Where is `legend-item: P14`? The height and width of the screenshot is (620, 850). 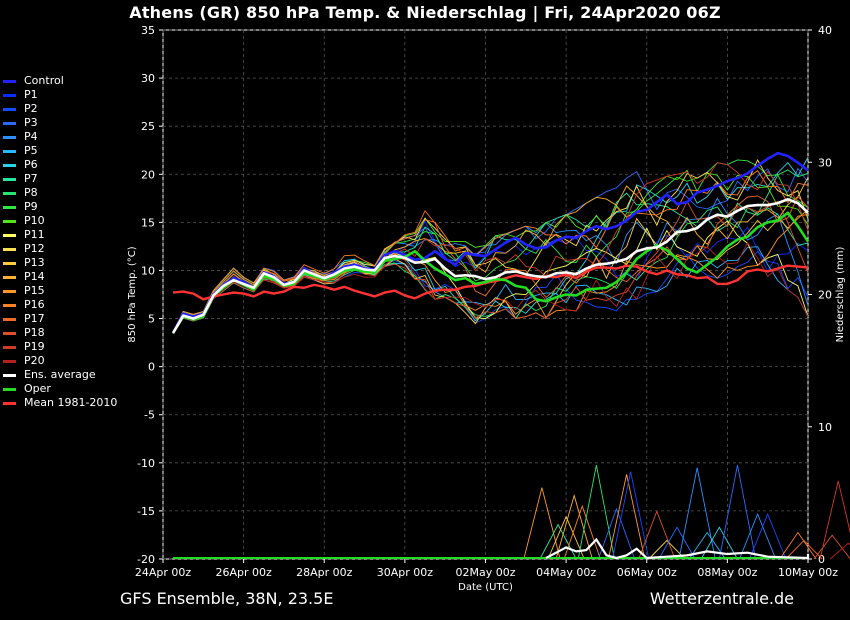
legend-item: P14 is located at coordinates (60, 277).